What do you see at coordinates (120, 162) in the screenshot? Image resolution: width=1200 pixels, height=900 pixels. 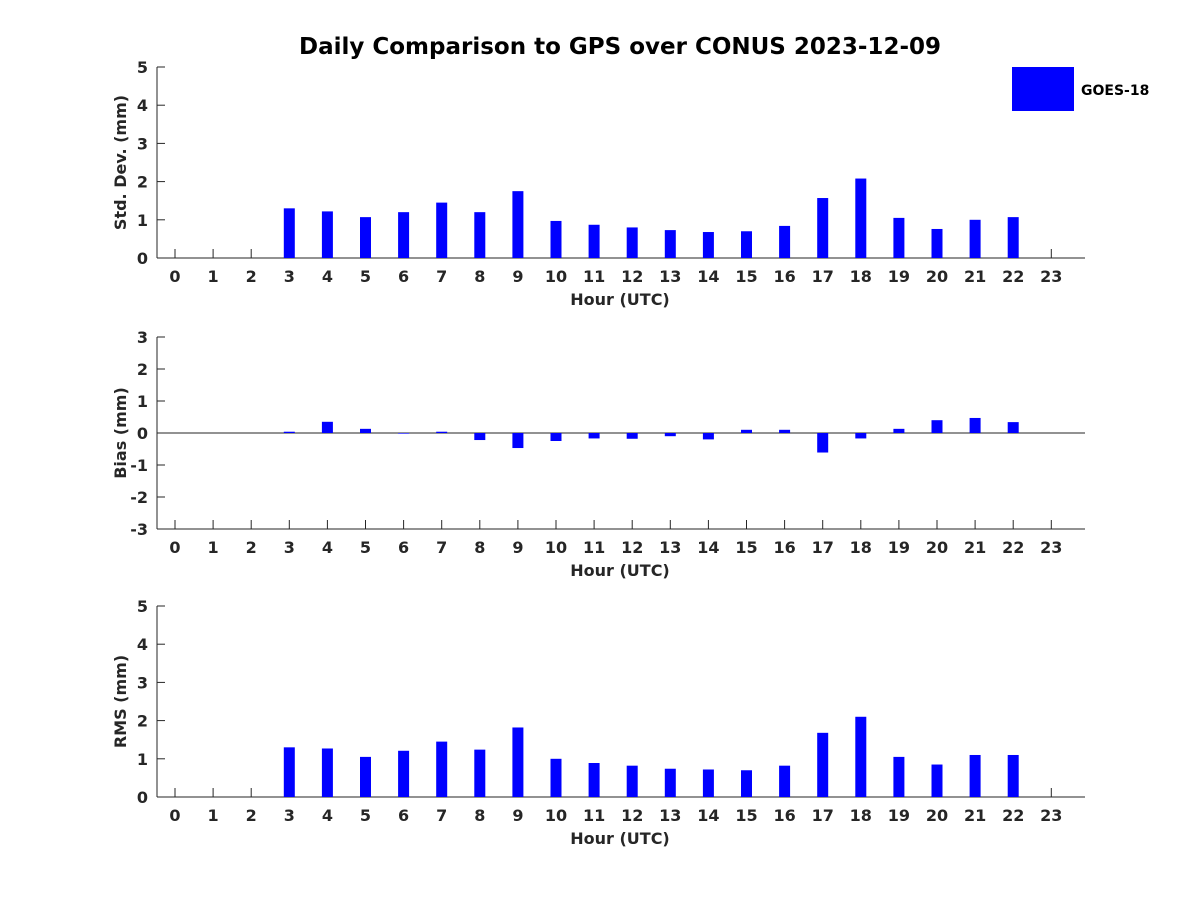 I see `y-axis-label: Std. Dev. (mm)` at bounding box center [120, 162].